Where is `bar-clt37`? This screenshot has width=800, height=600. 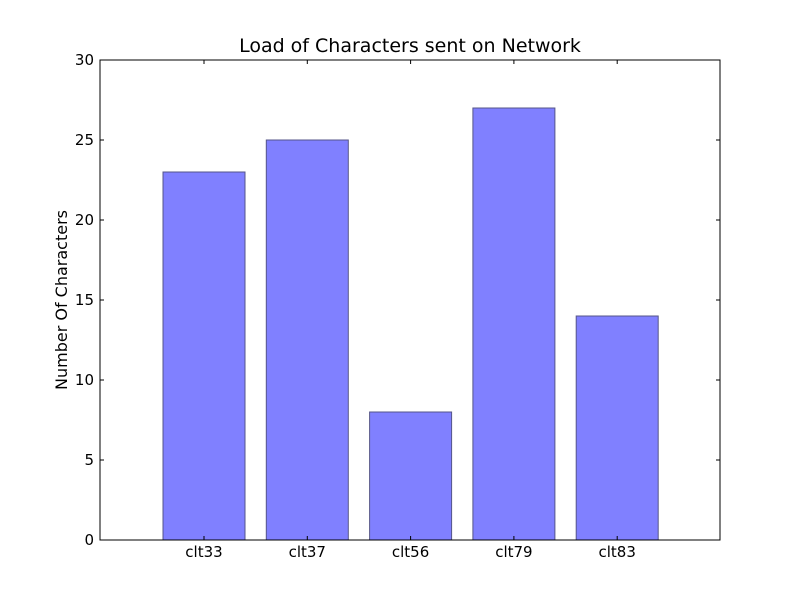 bar-clt37 is located at coordinates (307, 340).